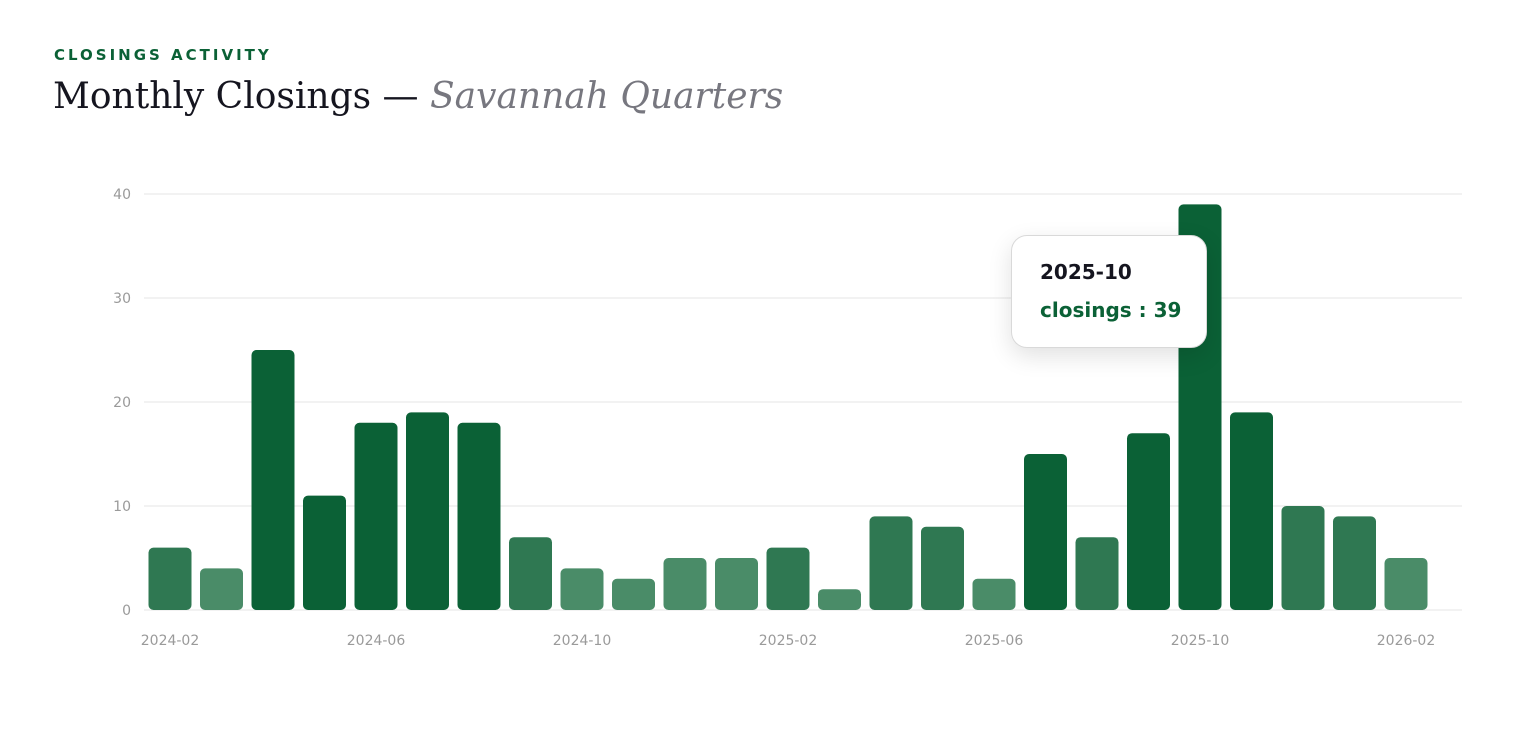 The width and height of the screenshot is (1538, 730). I want to click on chart-tooltip: 2025-10 closings : 39, so click(1109, 291).